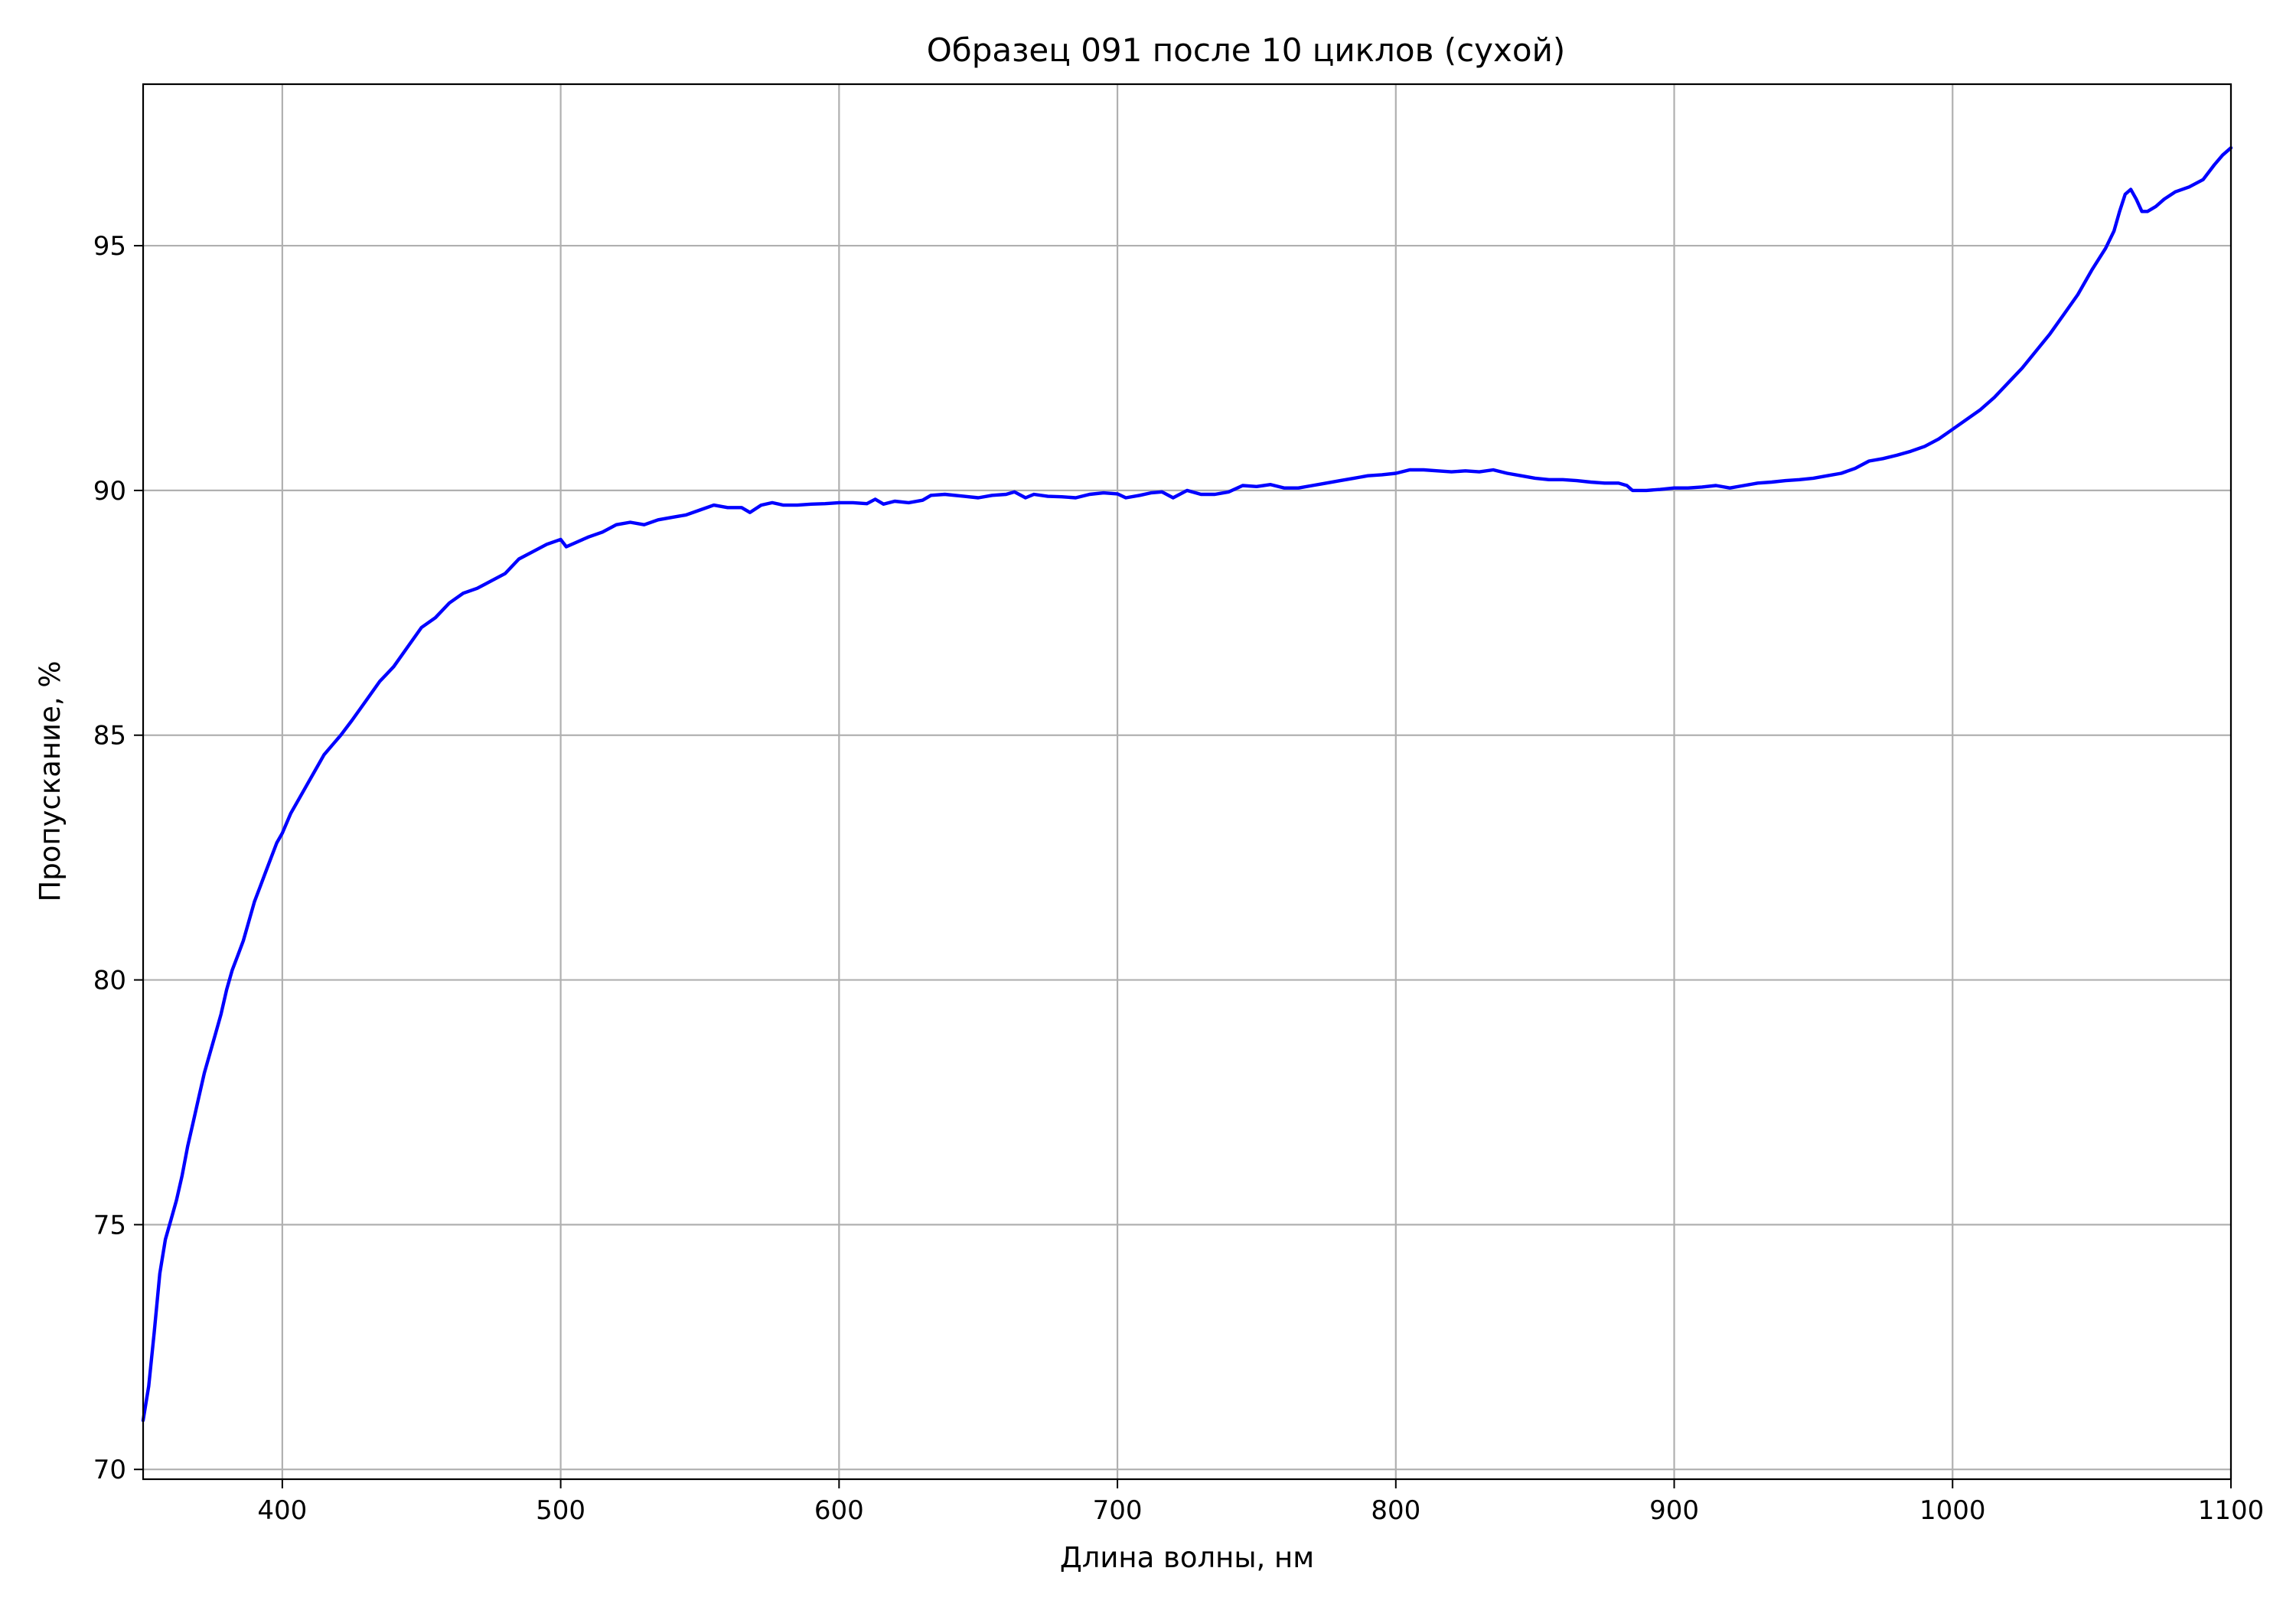 The width and height of the screenshot is (2296, 1607). I want to click on y-tick-label: 75, so click(109, 1225).